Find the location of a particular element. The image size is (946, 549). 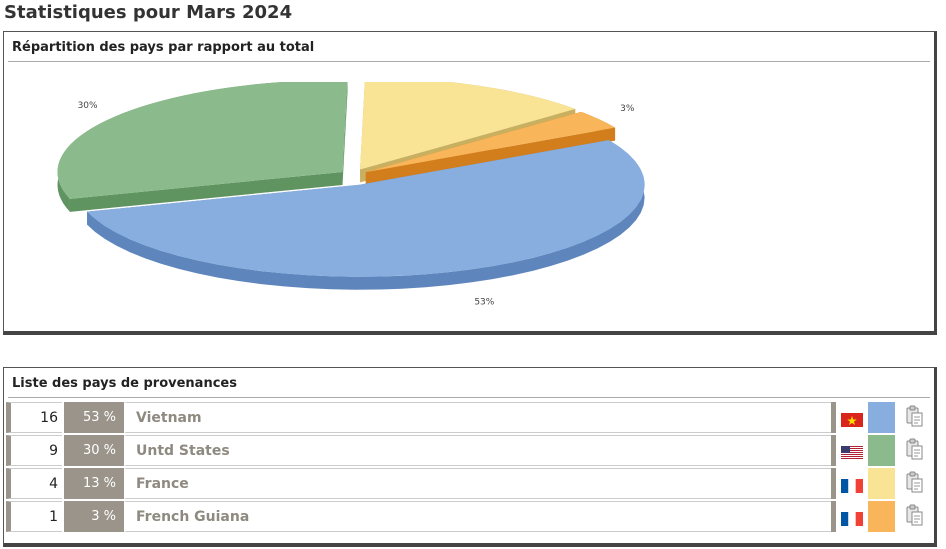

country-row: 16 53 % Vietnam is located at coordinates (469, 417).